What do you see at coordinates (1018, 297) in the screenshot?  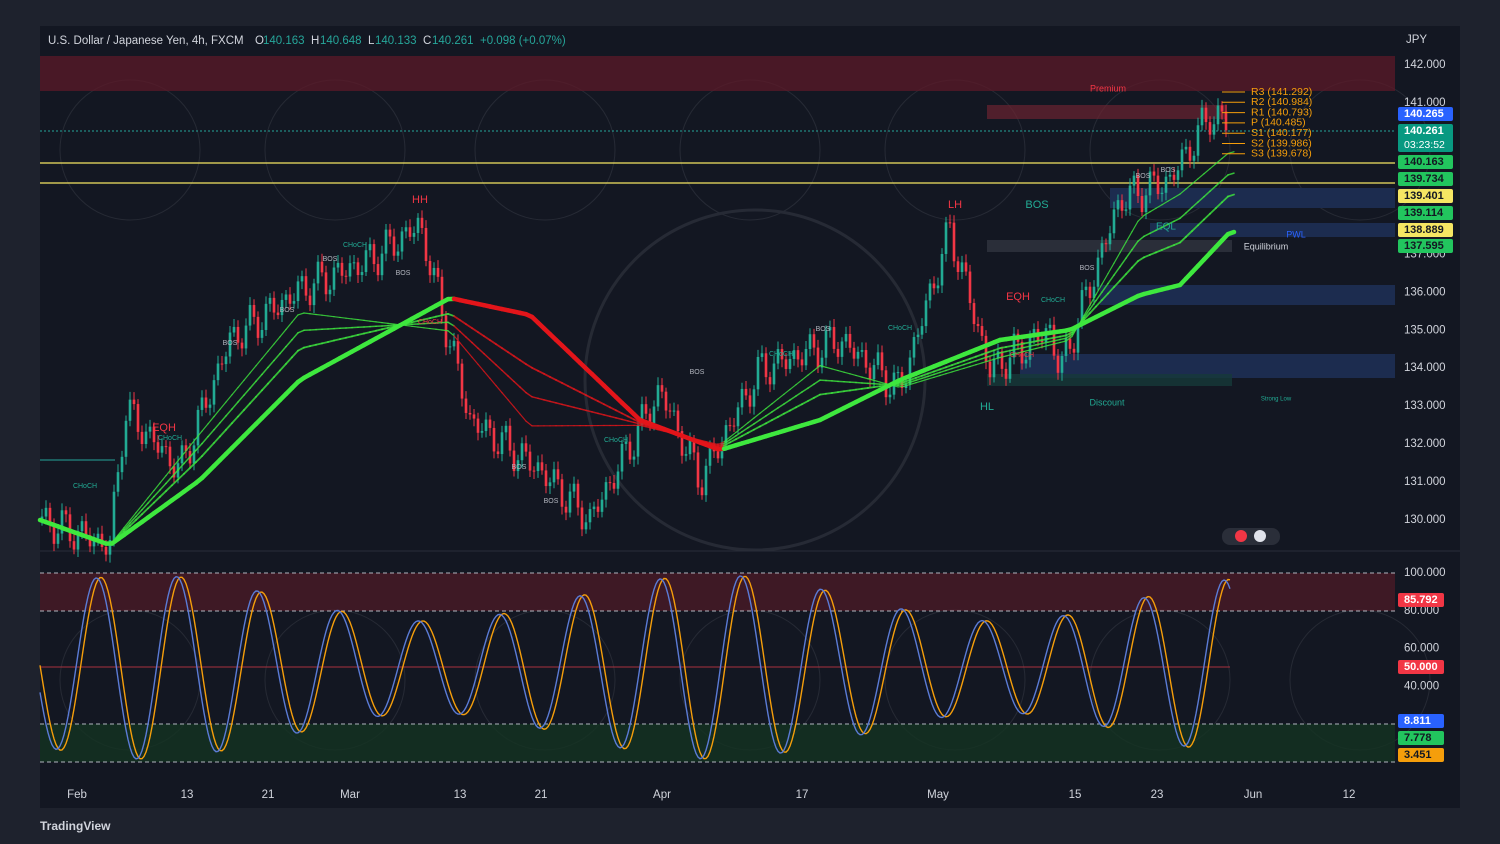 I see `annotation: EQH` at bounding box center [1018, 297].